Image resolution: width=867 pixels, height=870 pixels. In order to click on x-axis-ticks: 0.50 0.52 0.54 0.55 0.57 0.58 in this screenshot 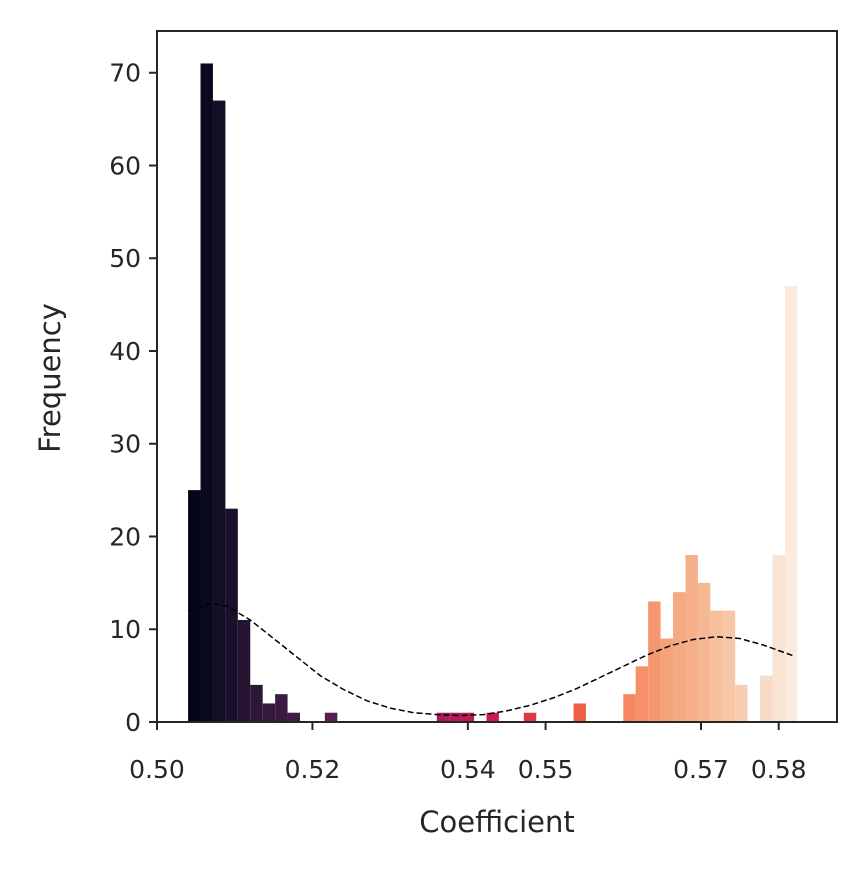, I will do `click(468, 753)`.